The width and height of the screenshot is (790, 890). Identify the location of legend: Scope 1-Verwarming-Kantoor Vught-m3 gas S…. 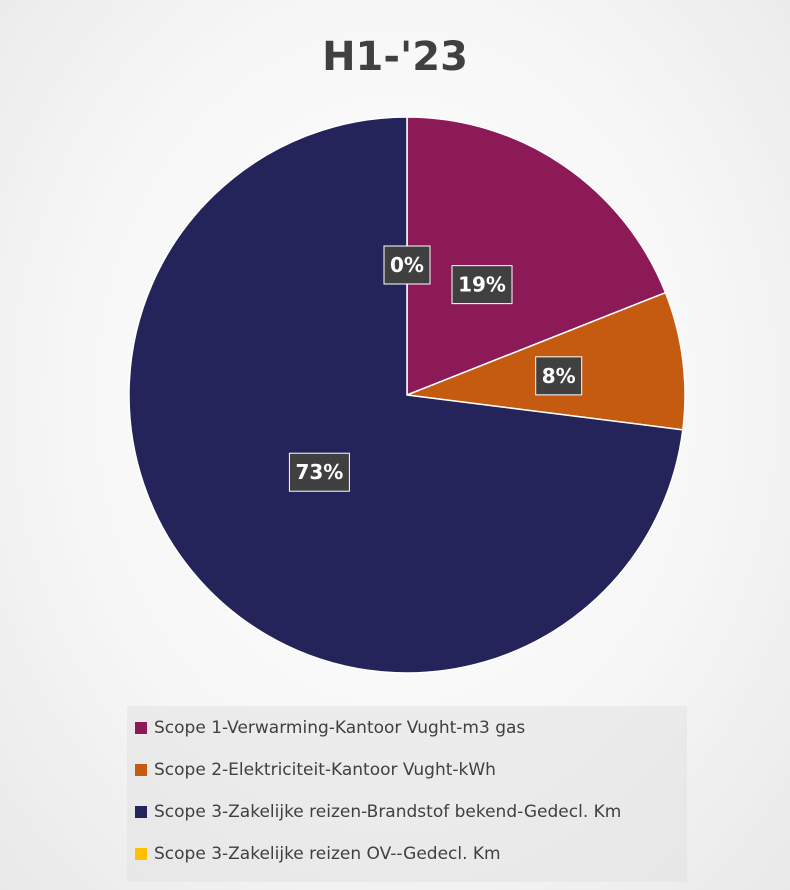
(407, 794).